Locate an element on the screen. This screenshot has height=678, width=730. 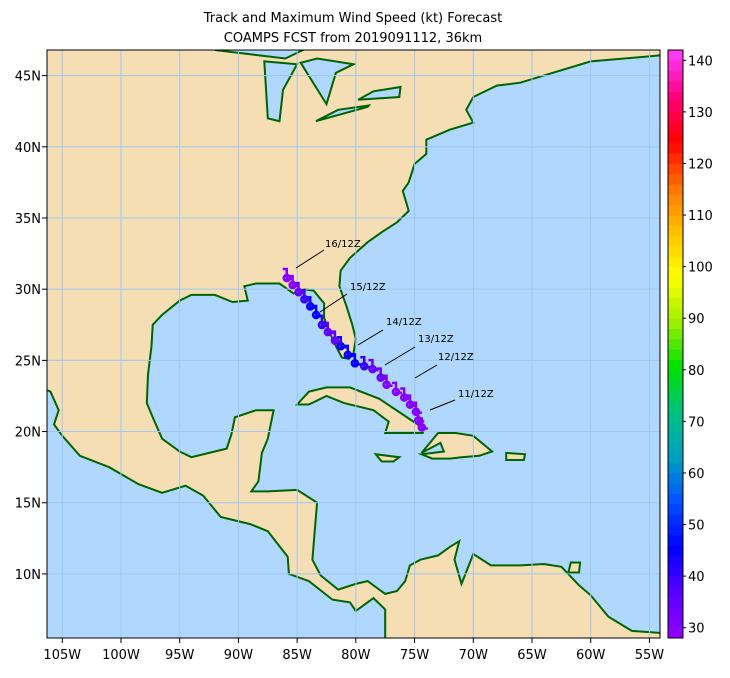
x-tick-label: 70W is located at coordinates (474, 655).